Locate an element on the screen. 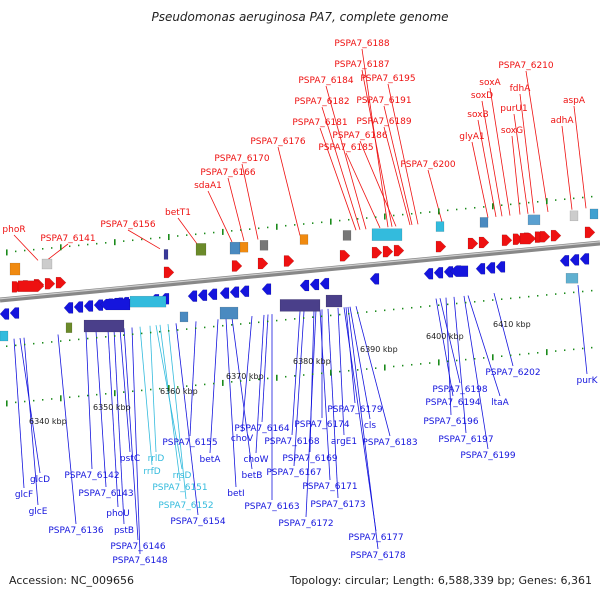 This screenshot has width=600, height=600. bottom-feature-label: rrfD is located at coordinates (151, 472).